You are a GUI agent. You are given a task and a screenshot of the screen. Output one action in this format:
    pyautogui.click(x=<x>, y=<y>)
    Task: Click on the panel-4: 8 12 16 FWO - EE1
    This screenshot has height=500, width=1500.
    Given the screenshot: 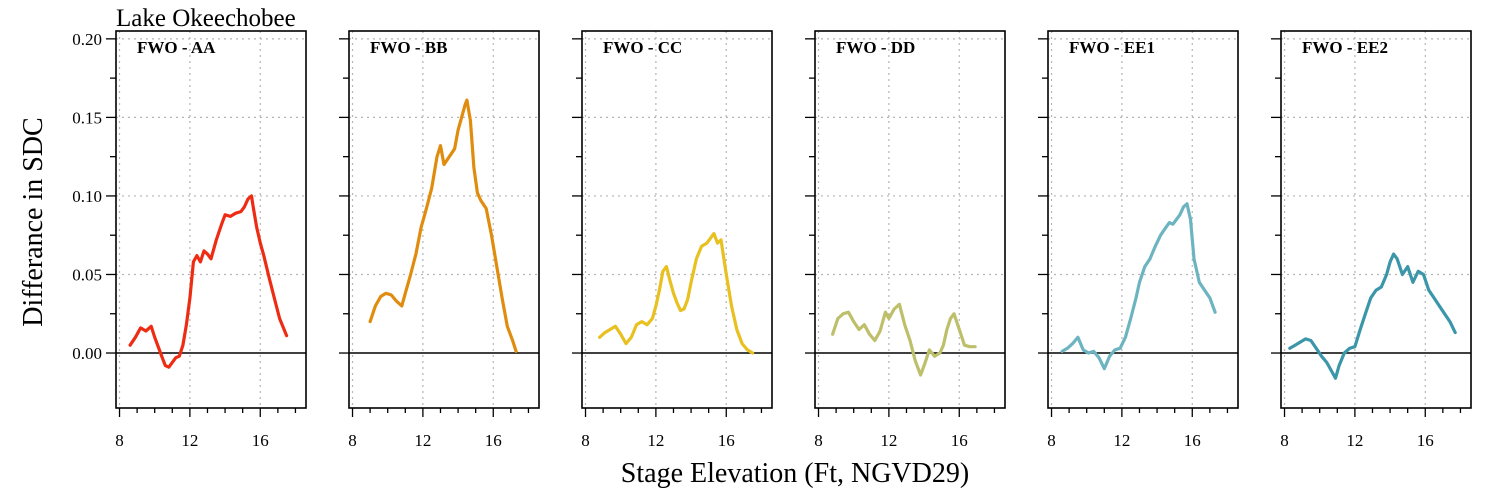 What is the action you would take?
    pyautogui.click(x=1138, y=240)
    